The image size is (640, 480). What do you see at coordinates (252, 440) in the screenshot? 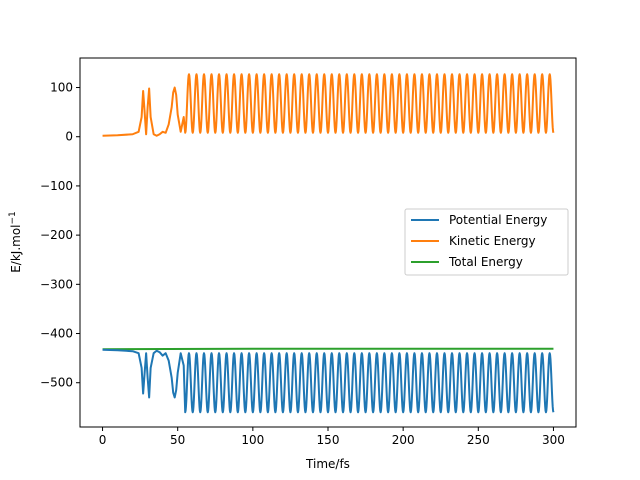
I see `x-tick-label: 100` at bounding box center [252, 440].